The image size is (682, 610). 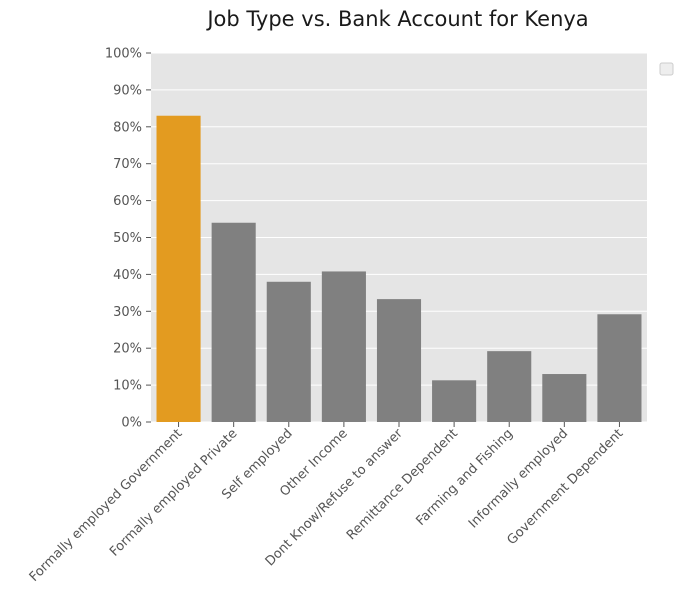 I want to click on y-tick-label: 60%, so click(x=127, y=201).